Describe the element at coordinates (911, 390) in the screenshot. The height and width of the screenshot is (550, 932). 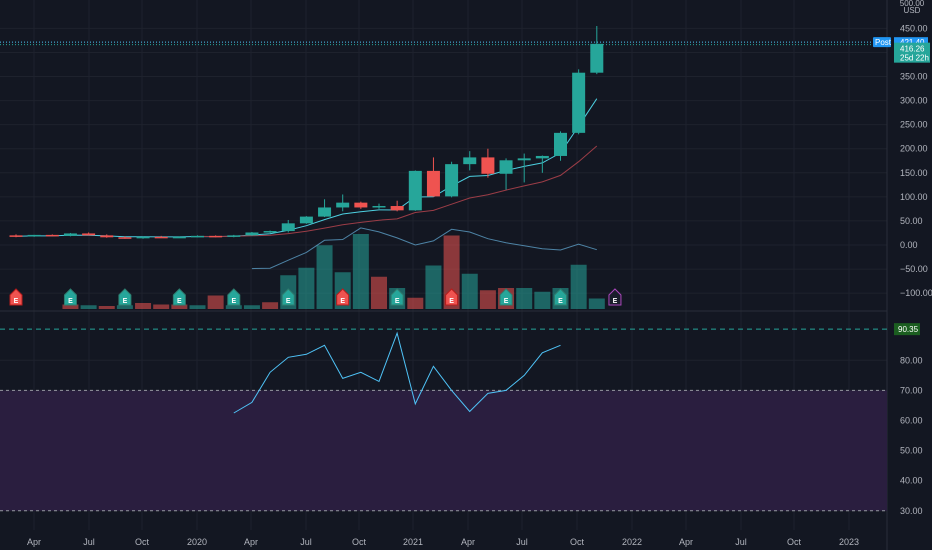
I see `rsi-tick: 70.00` at that location.